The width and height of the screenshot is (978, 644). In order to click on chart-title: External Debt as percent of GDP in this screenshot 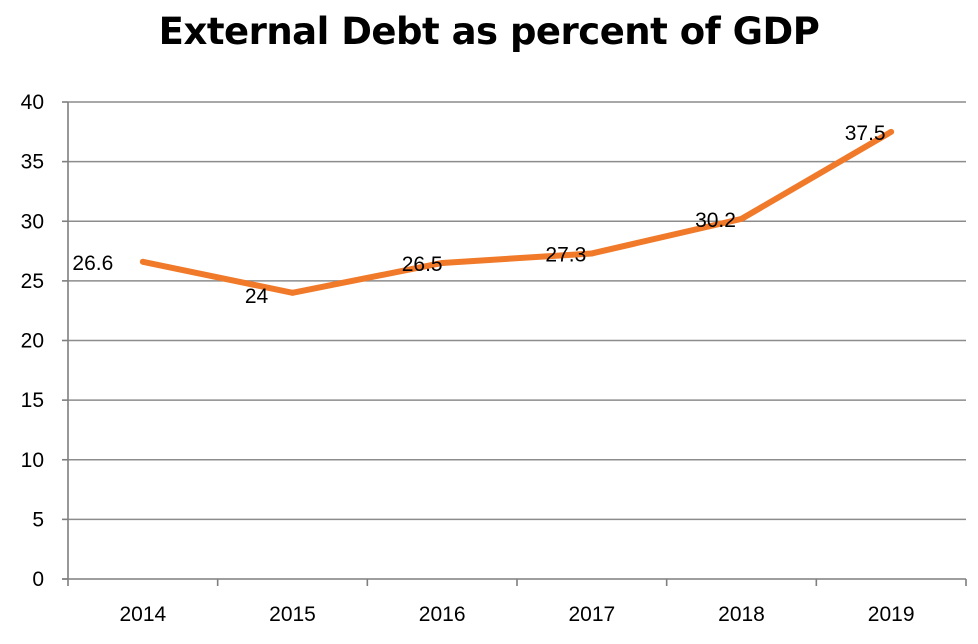, I will do `click(489, 31)`.